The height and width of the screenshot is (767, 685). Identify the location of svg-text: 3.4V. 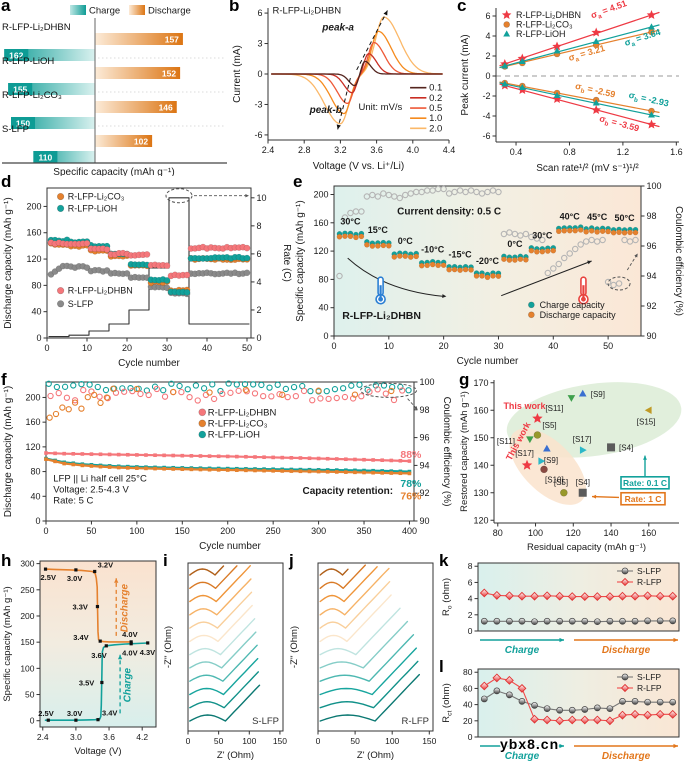
(80, 637).